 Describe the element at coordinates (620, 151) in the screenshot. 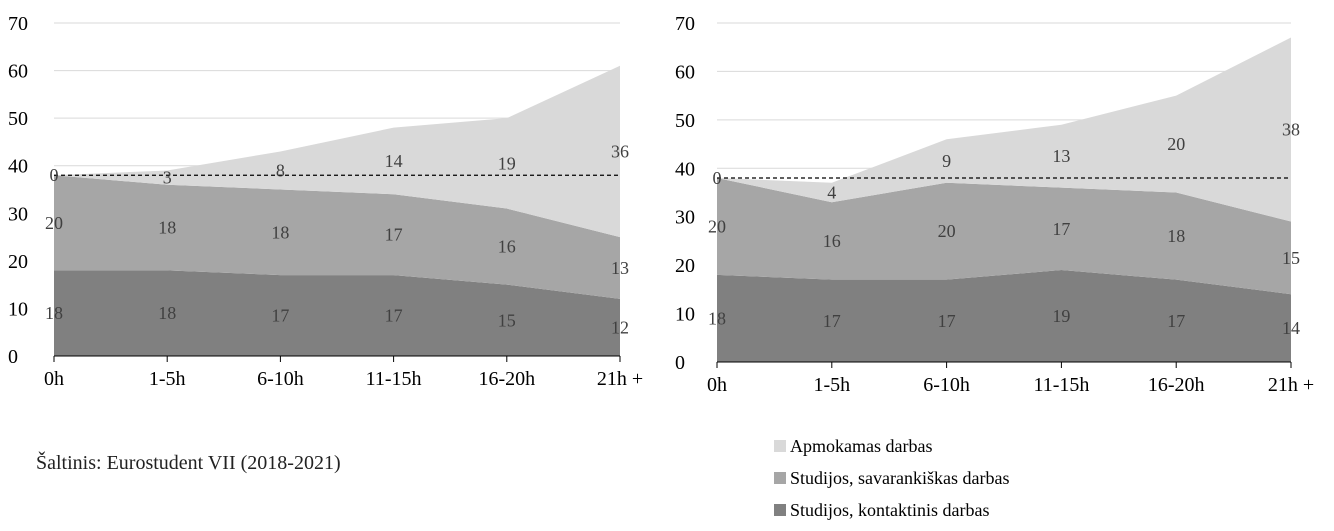

I see `data-label-apmokamas: 36` at that location.